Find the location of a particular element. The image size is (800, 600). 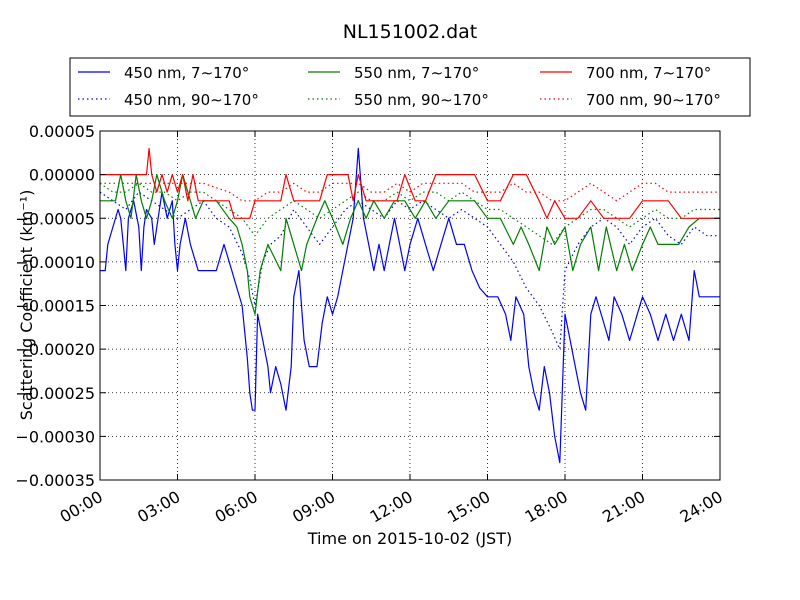

y-tick-label: 0.00000 is located at coordinates (62, 175).